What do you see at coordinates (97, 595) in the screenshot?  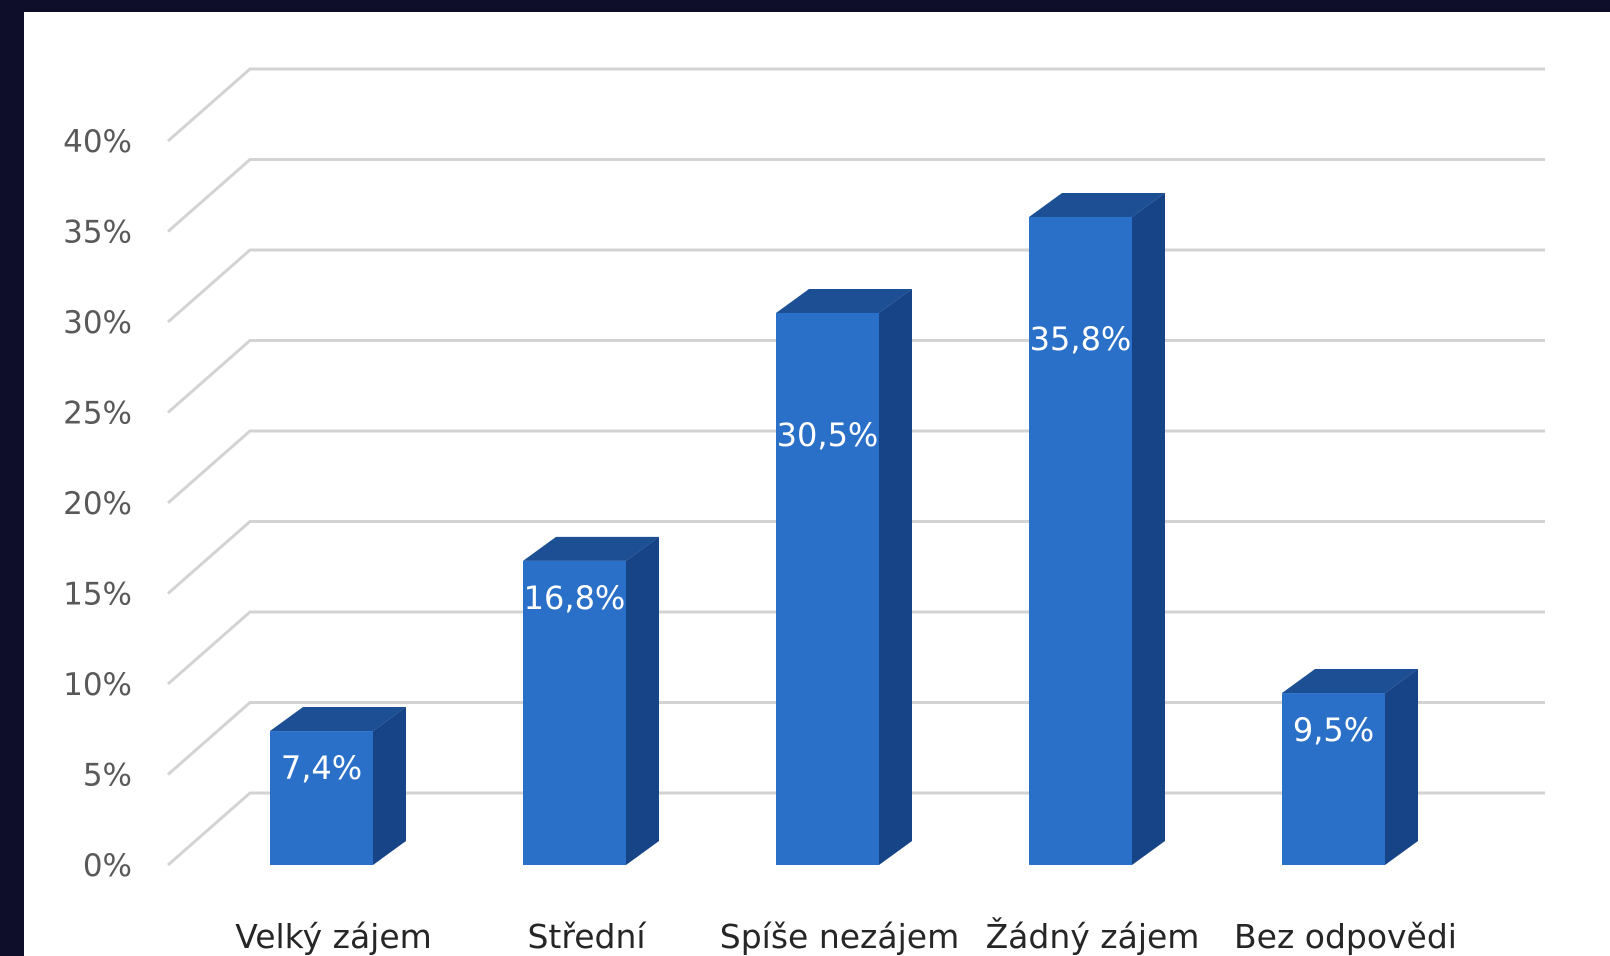 I see `y-tick-label: 15%` at bounding box center [97, 595].